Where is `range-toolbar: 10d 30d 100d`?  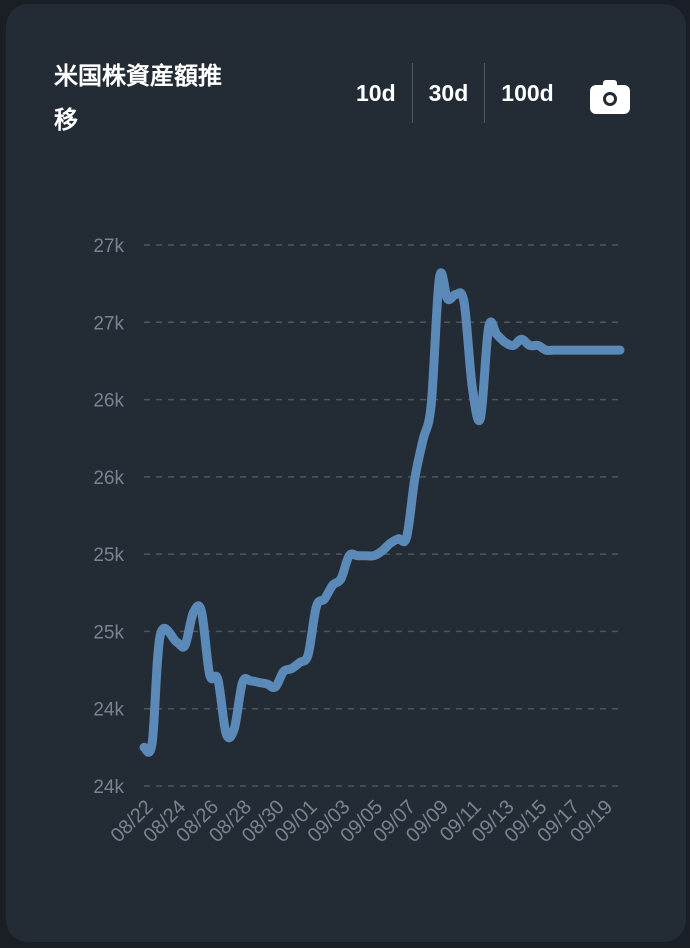
range-toolbar: 10d 30d 100d is located at coordinates (455, 93).